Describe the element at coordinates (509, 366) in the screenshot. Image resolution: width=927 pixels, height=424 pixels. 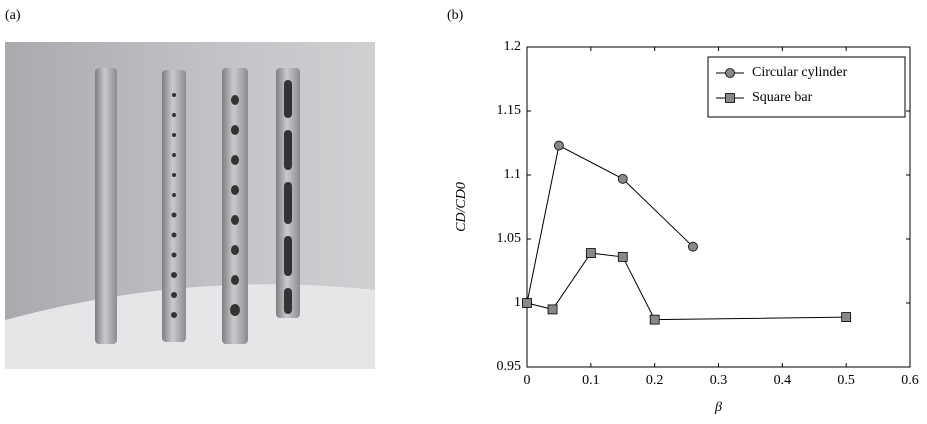
I see `y-tick-label: 0.95` at that location.